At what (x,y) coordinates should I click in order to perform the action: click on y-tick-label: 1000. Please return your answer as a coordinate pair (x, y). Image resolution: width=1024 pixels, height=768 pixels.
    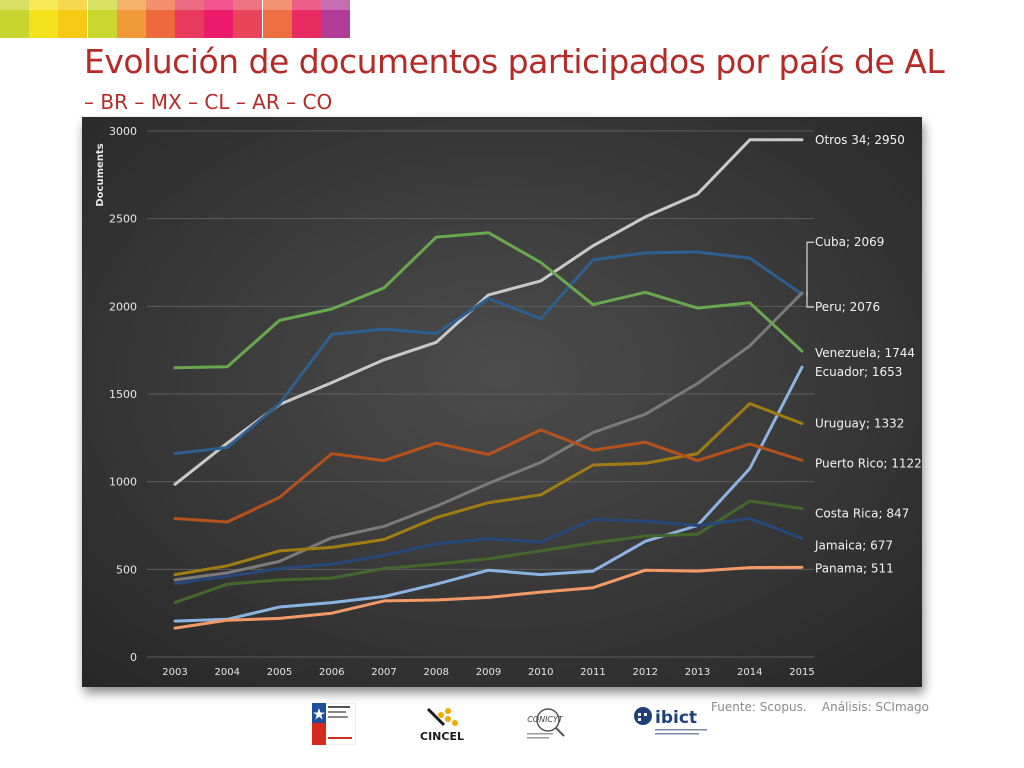
    Looking at the image, I should click on (123, 482).